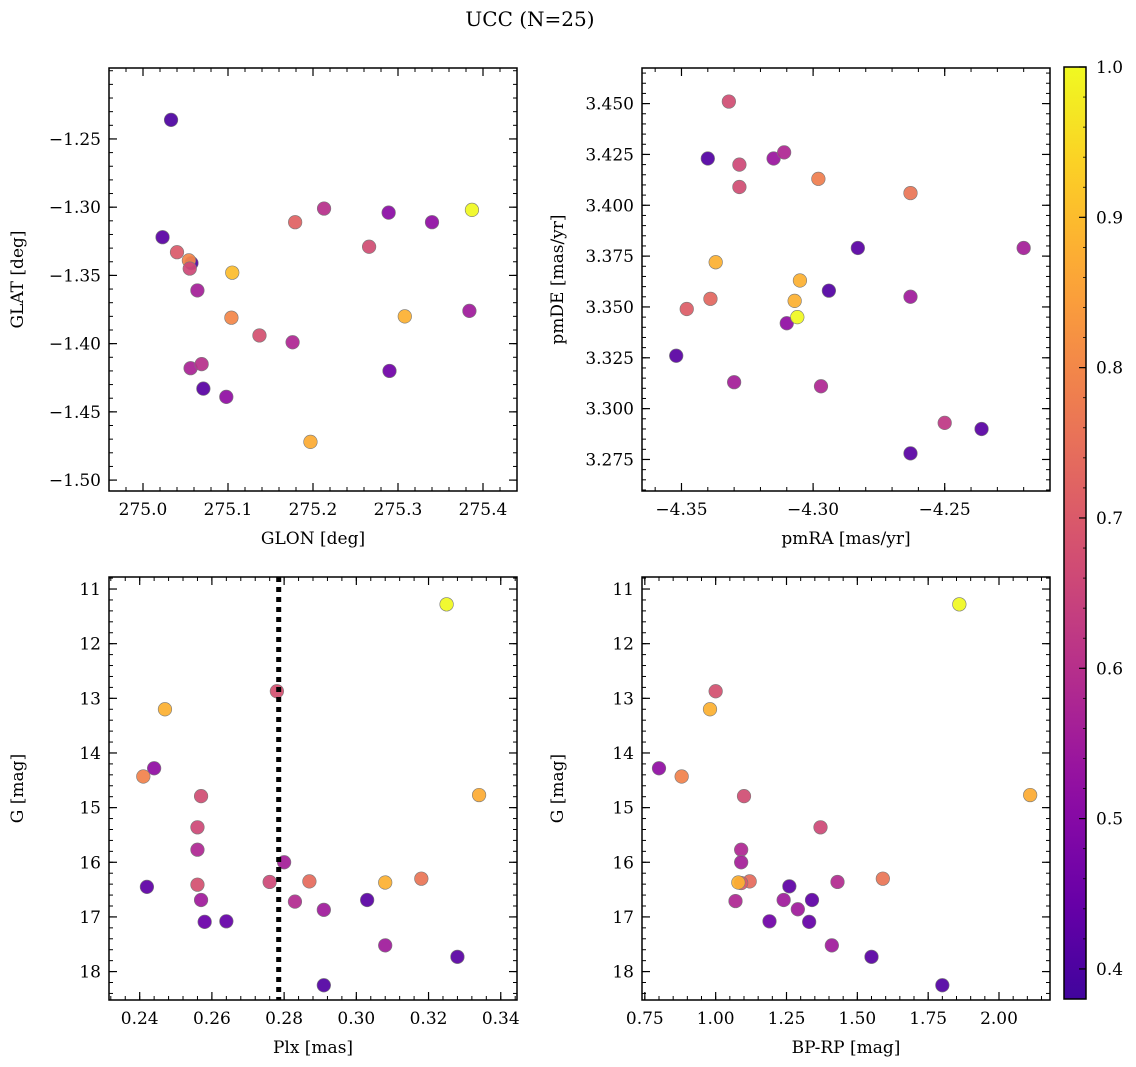  Describe the element at coordinates (813, 510) in the screenshot. I see `x-tick-label: −4.30` at that location.